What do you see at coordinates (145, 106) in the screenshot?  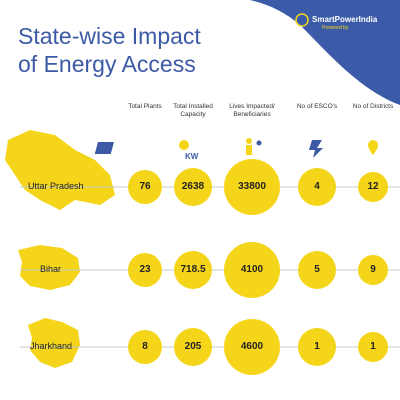 I see `column-header: Total Plants` at bounding box center [145, 106].